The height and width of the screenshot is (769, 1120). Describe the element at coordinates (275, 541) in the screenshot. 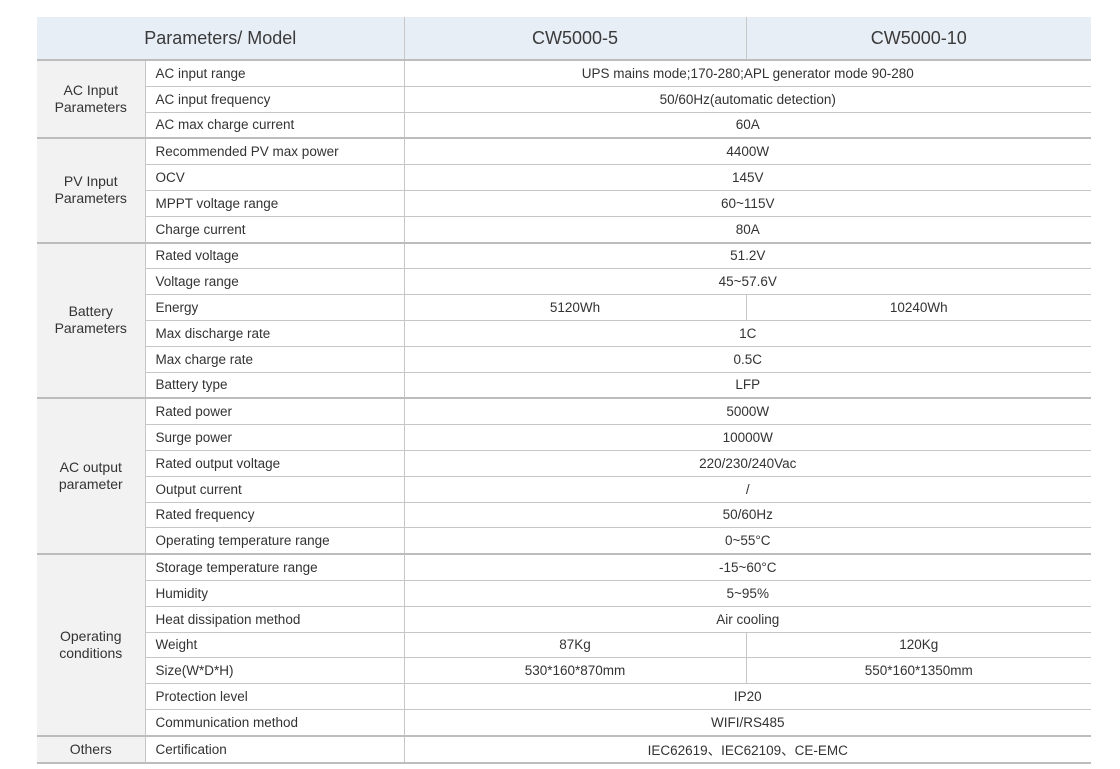

I see `parameter-name: Operating temperature range` at that location.